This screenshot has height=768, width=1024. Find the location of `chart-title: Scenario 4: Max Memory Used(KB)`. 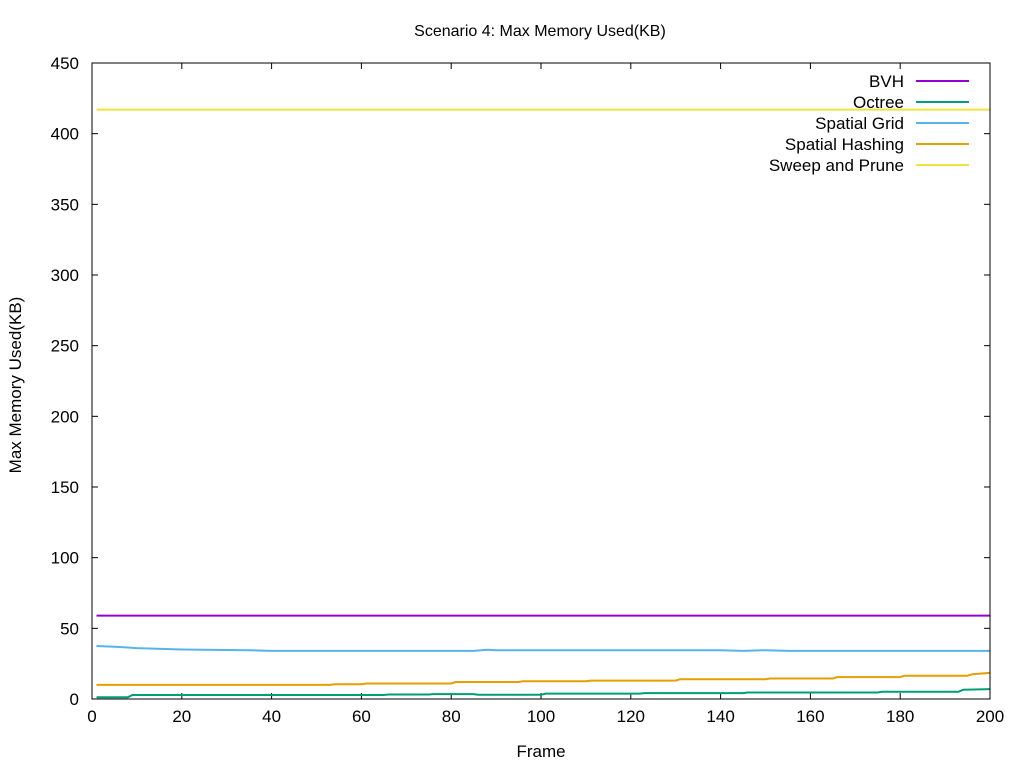

chart-title: Scenario 4: Max Memory Used(KB) is located at coordinates (540, 31).